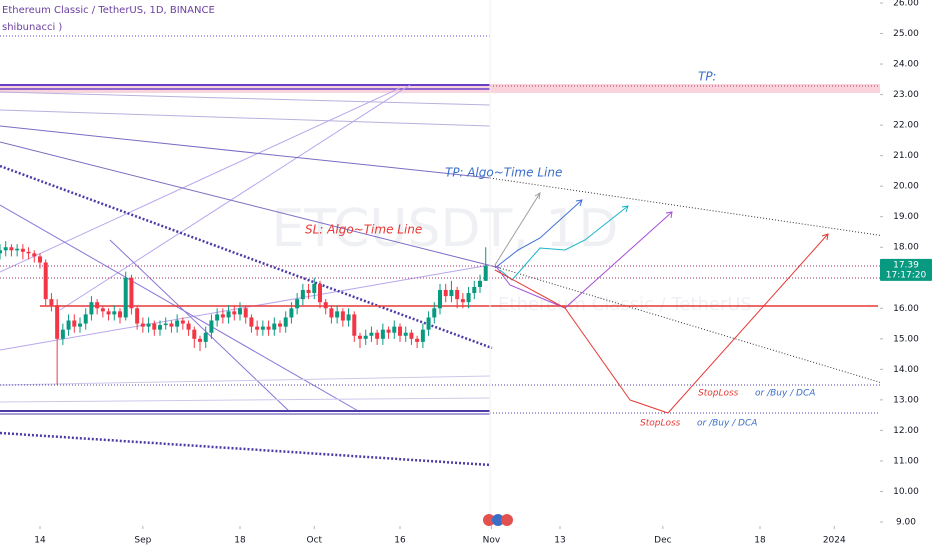  Describe the element at coordinates (400, 541) in the screenshot. I see `x-tick-label: 16` at that location.